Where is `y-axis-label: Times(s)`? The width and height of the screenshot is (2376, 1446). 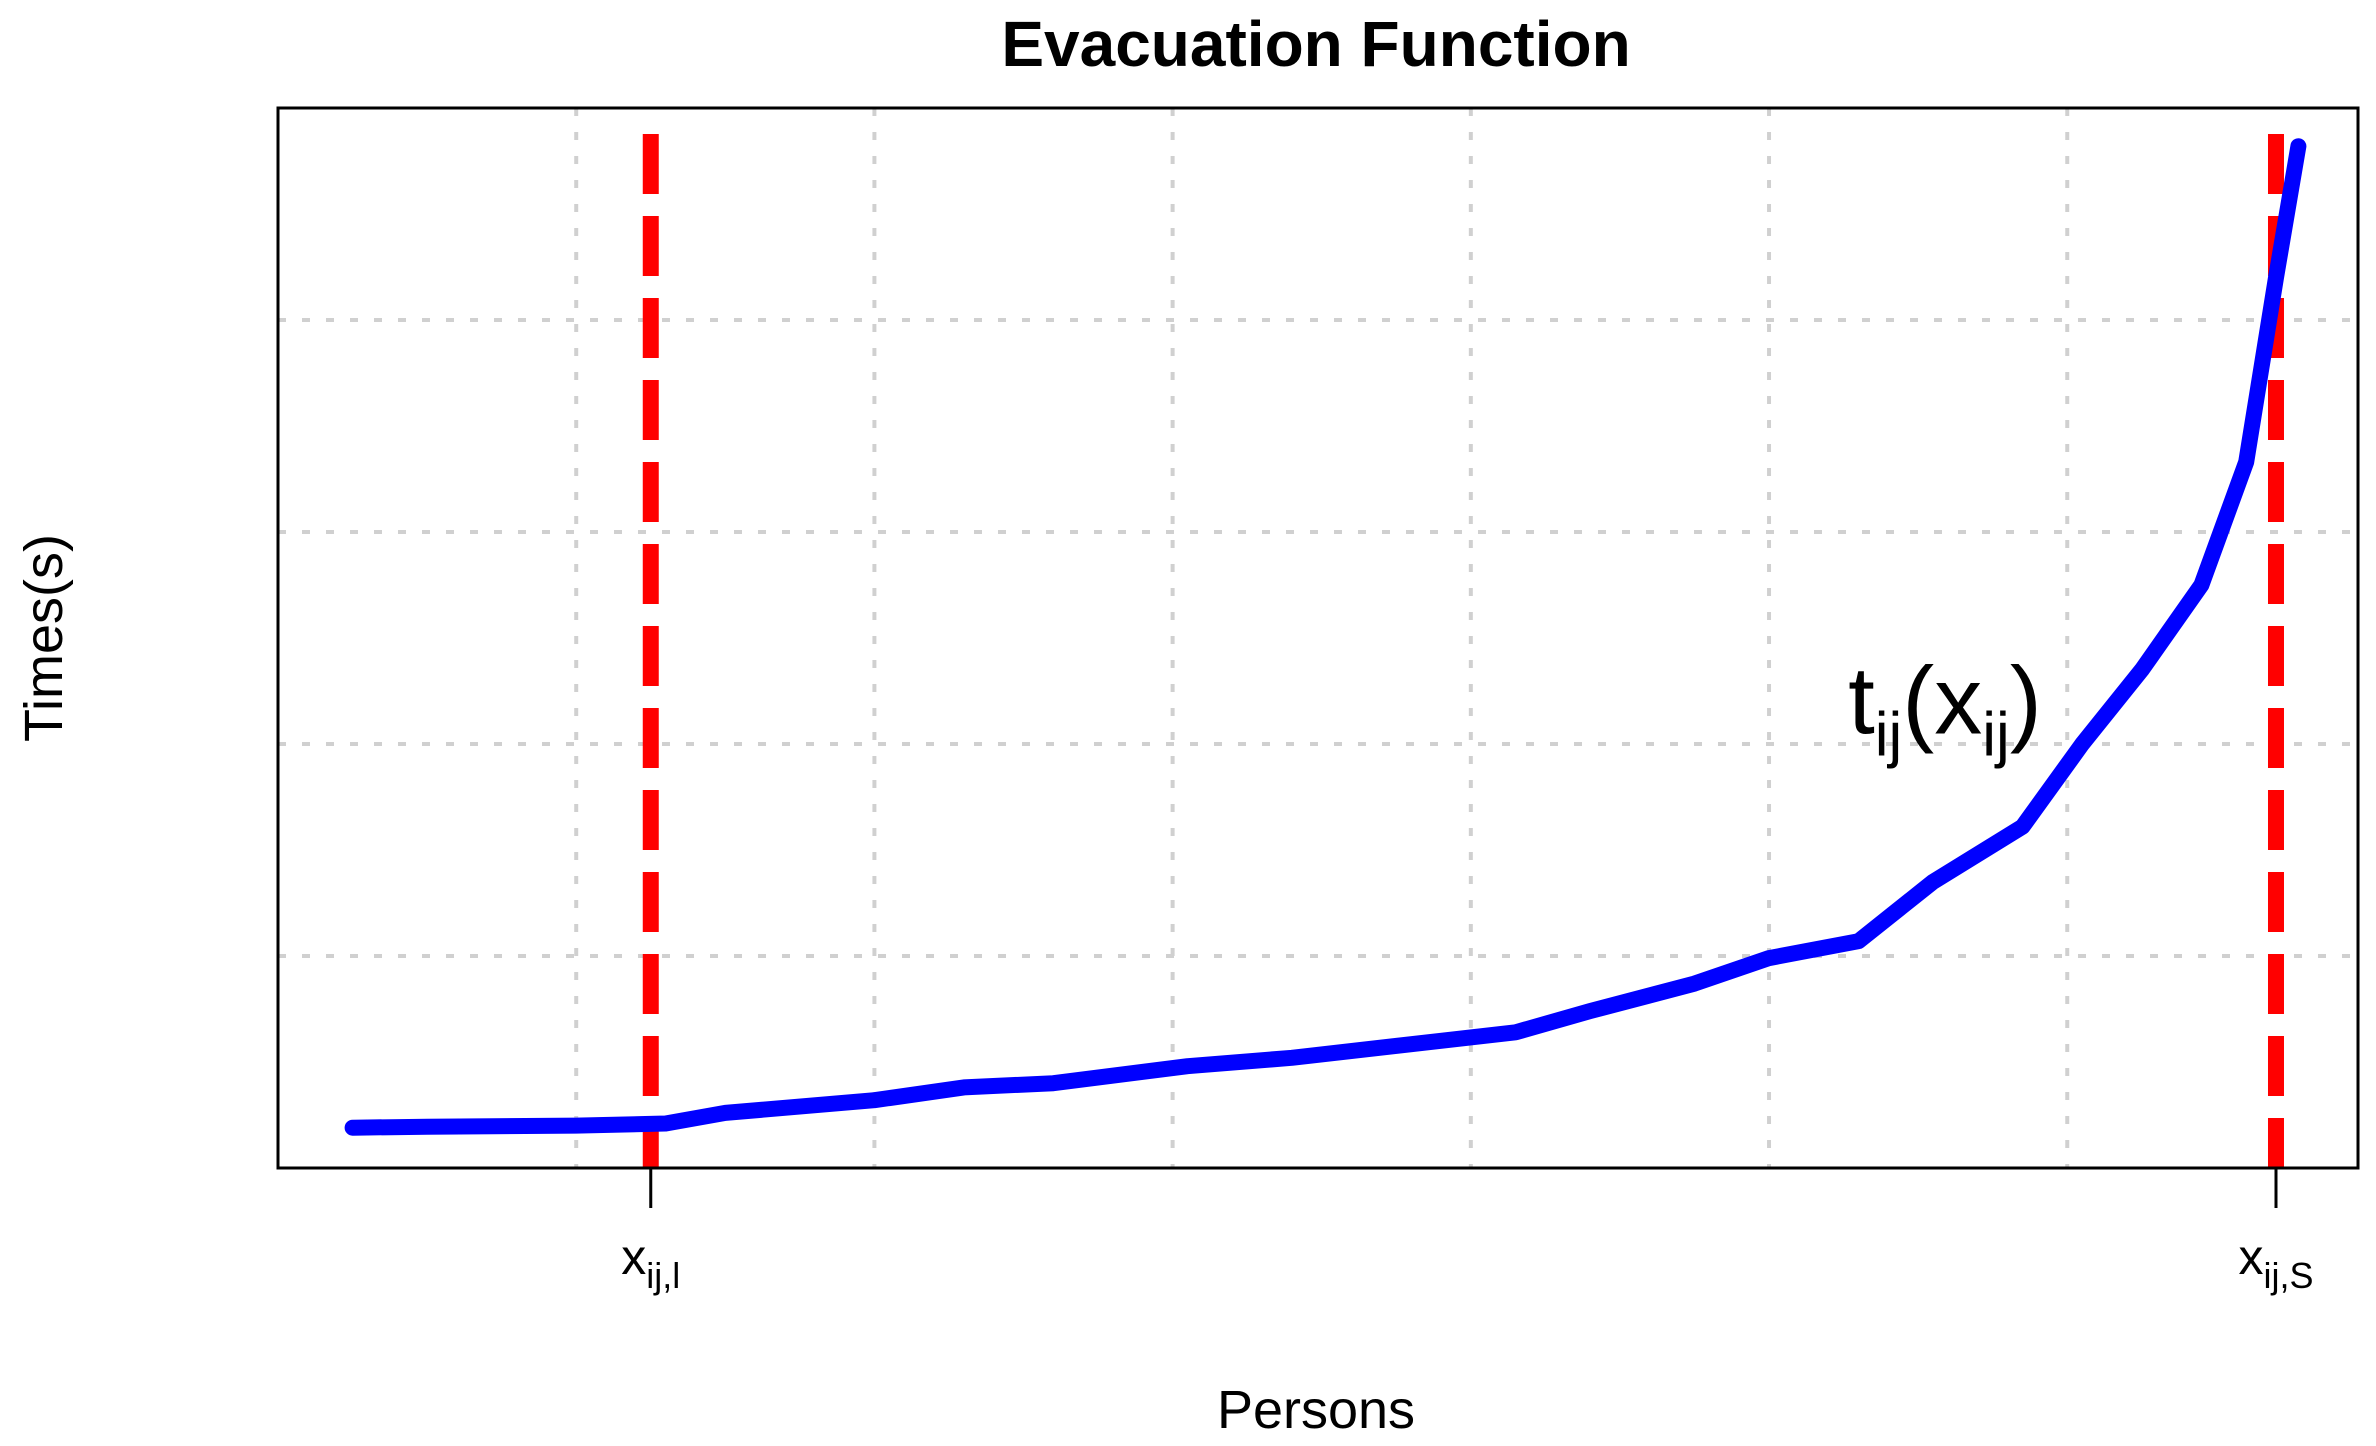 y-axis-label: Times(s) is located at coordinates (44, 638).